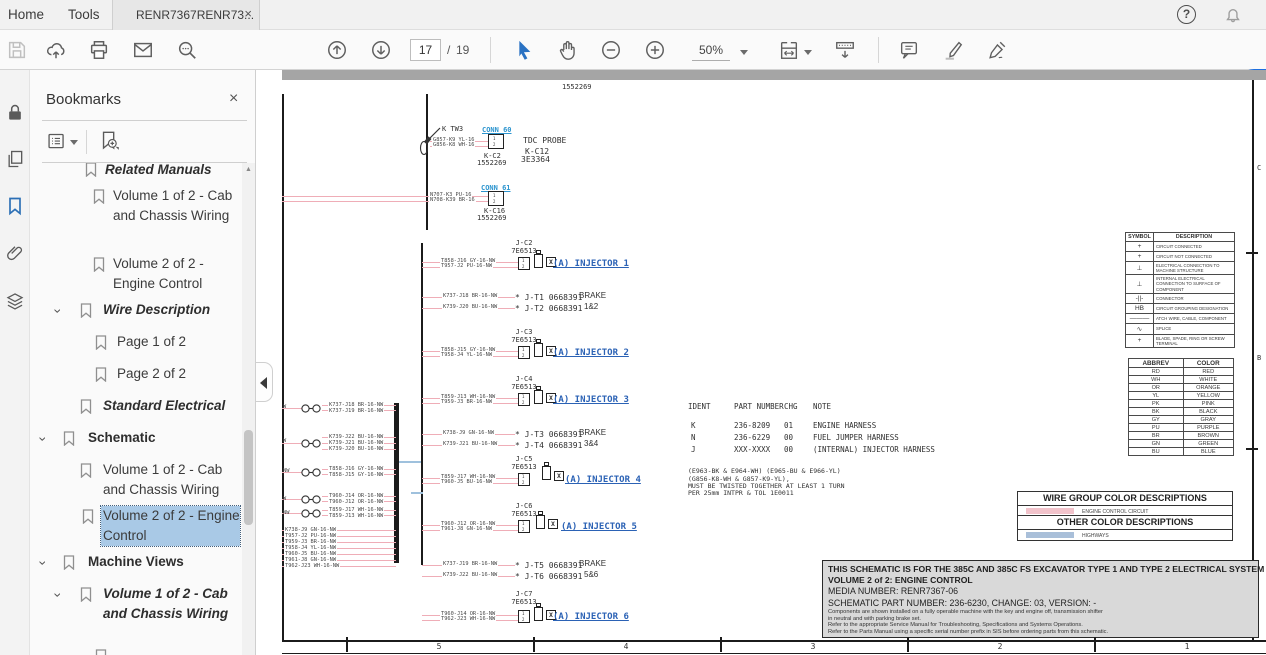  Describe the element at coordinates (86, 142) in the screenshot. I see `panel-toolbar-divider` at that location.